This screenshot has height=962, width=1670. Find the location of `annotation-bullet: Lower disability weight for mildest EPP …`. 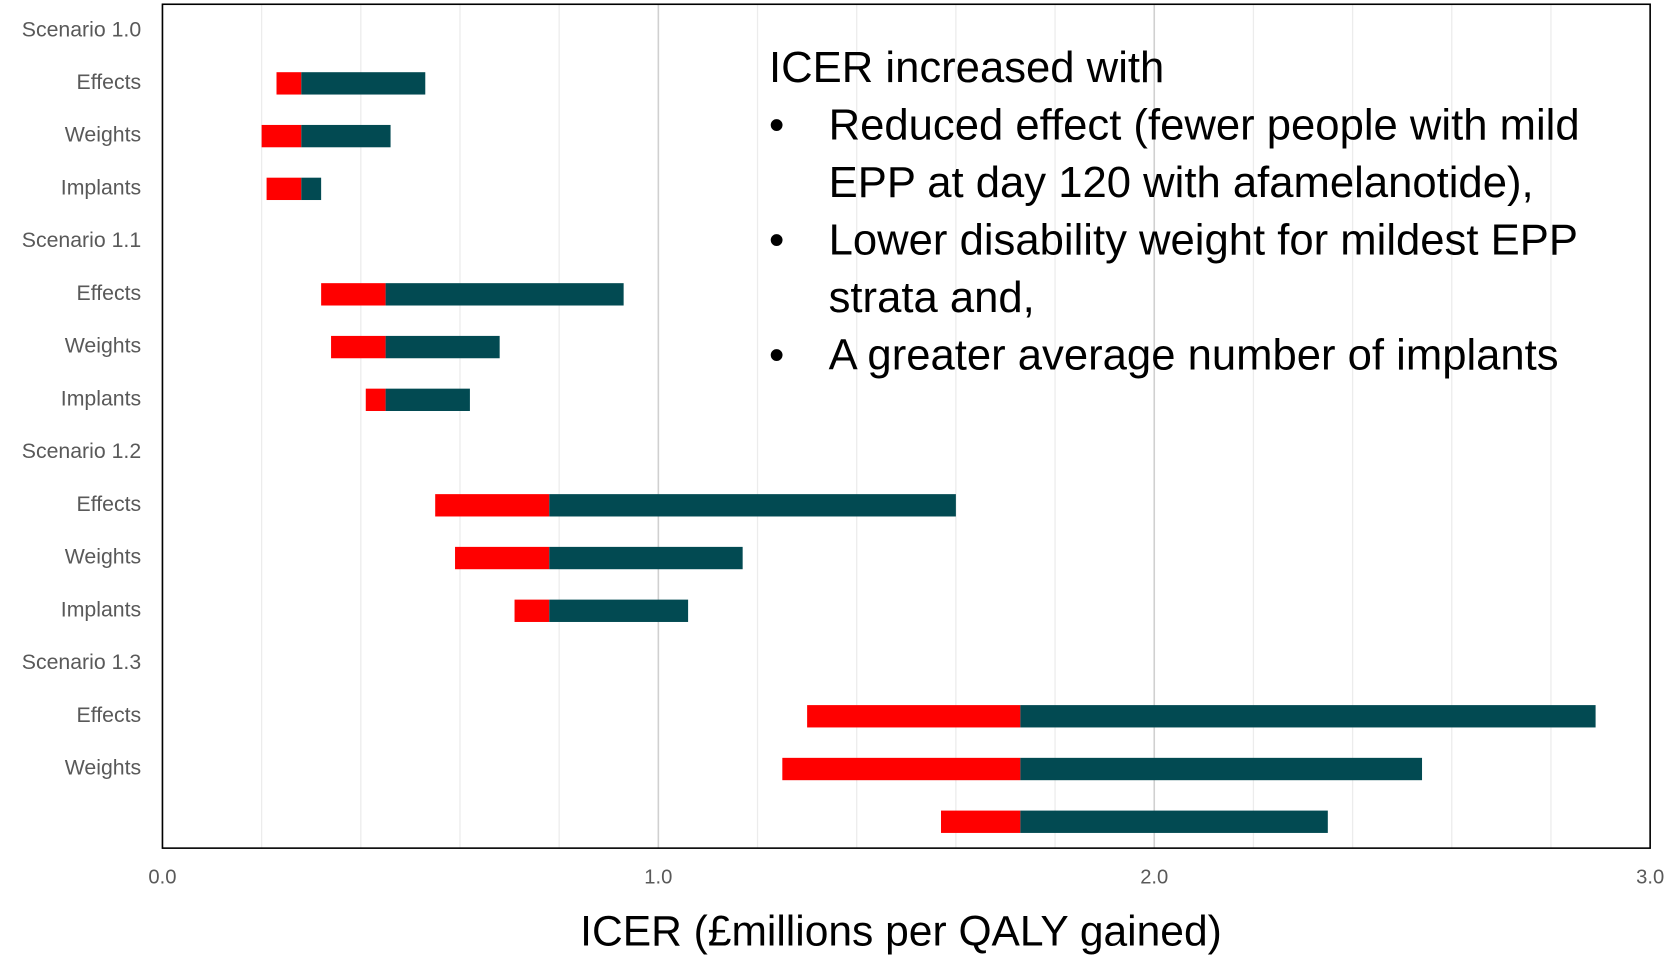

annotation-bullet: Lower disability weight for mildest EPP … is located at coordinates (1216, 268).